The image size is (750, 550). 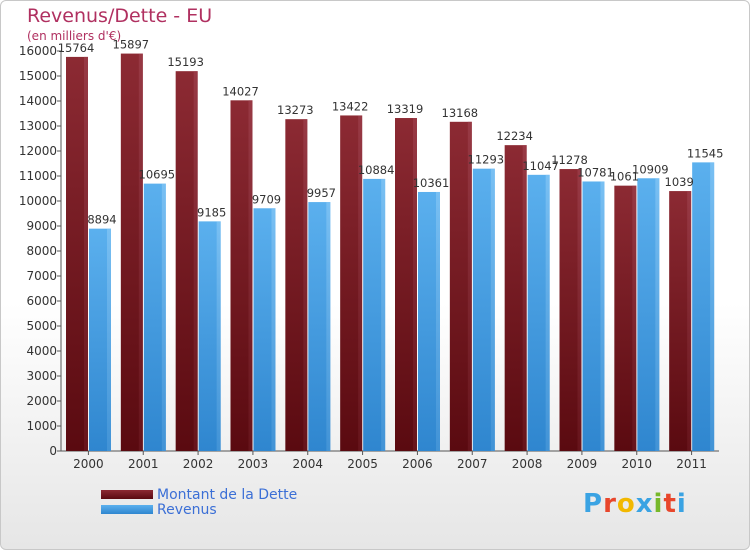 I want to click on value-label-revenus: 10695, so click(x=157, y=175).